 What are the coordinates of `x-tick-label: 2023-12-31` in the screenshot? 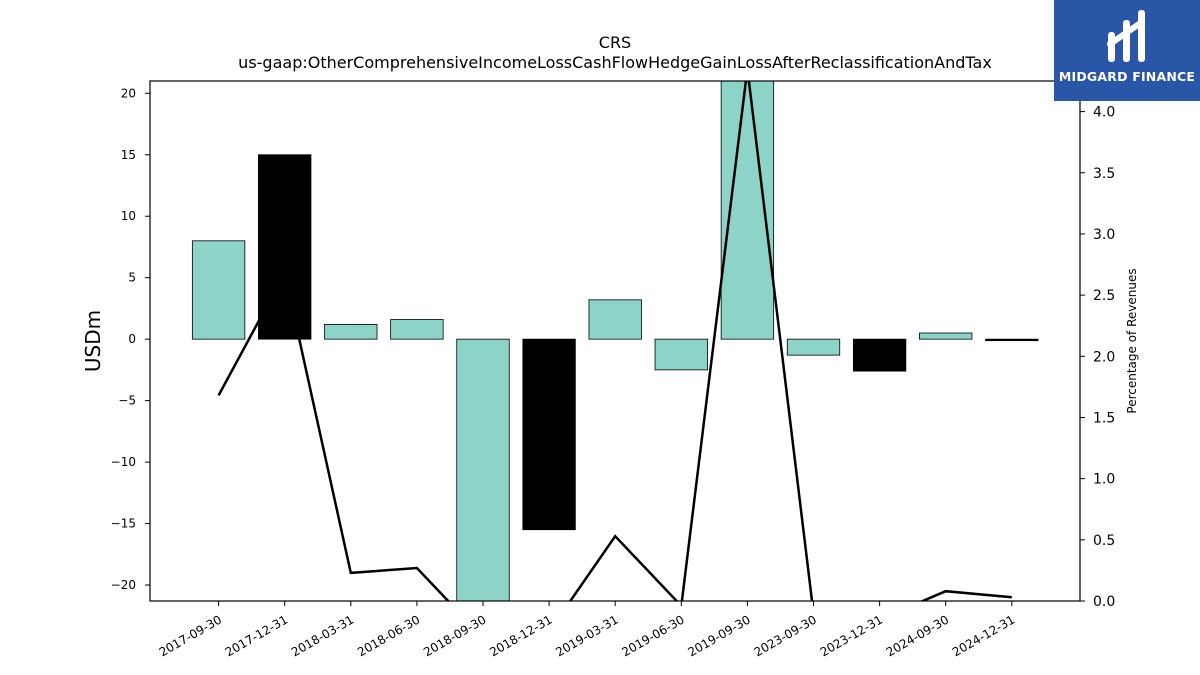 It's located at (851, 635).